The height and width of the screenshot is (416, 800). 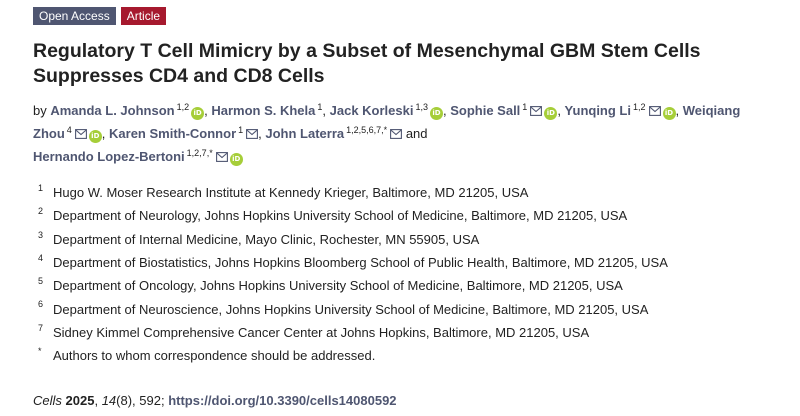 I want to click on doi-link: https://doi.org/10.3390/cells14080592, so click(x=282, y=400).